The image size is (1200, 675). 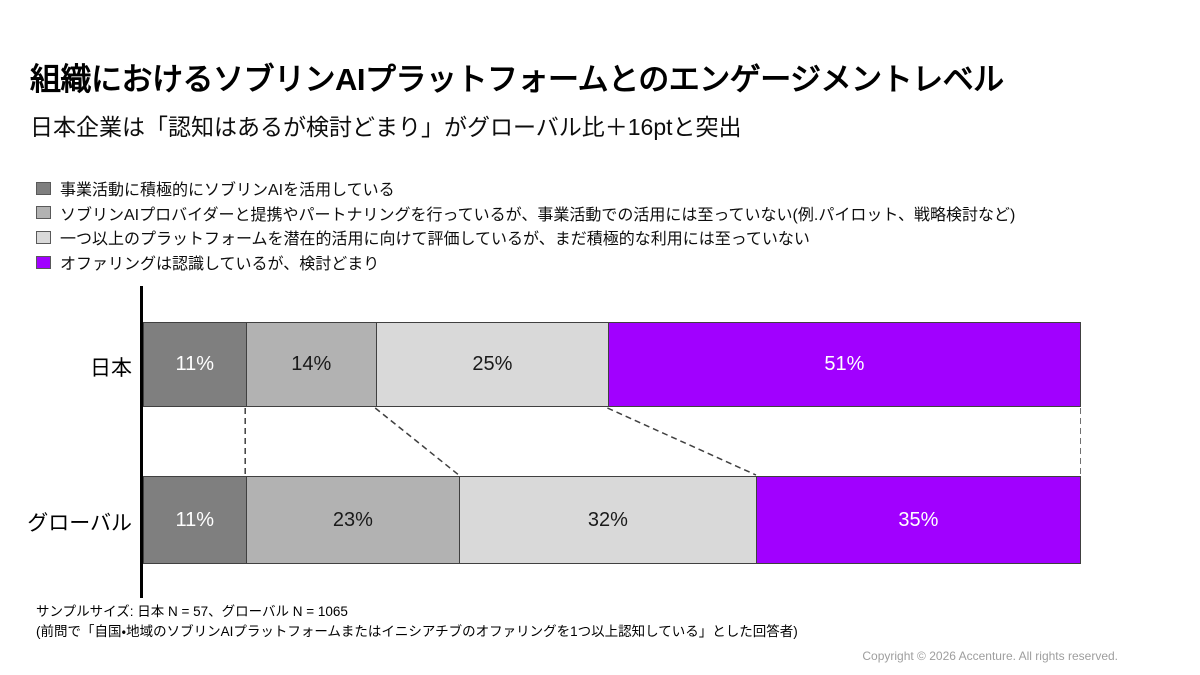 I want to click on bar-japan: 11% 14% 25% 51%, so click(x=612, y=364).